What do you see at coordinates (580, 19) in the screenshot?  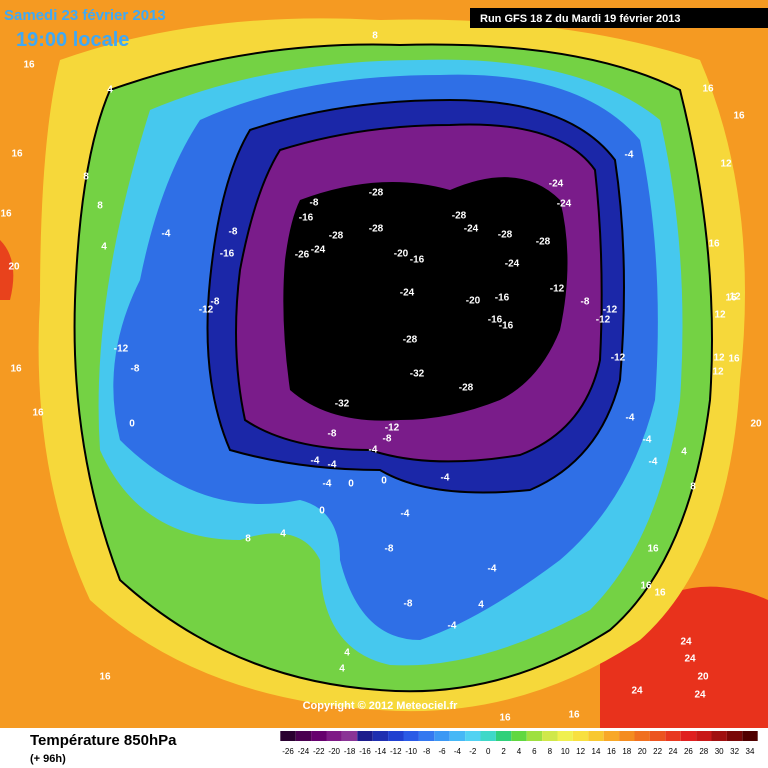 I see `run-info: Run GFS 18 Z du Mardi 19 février 2013` at bounding box center [580, 19].